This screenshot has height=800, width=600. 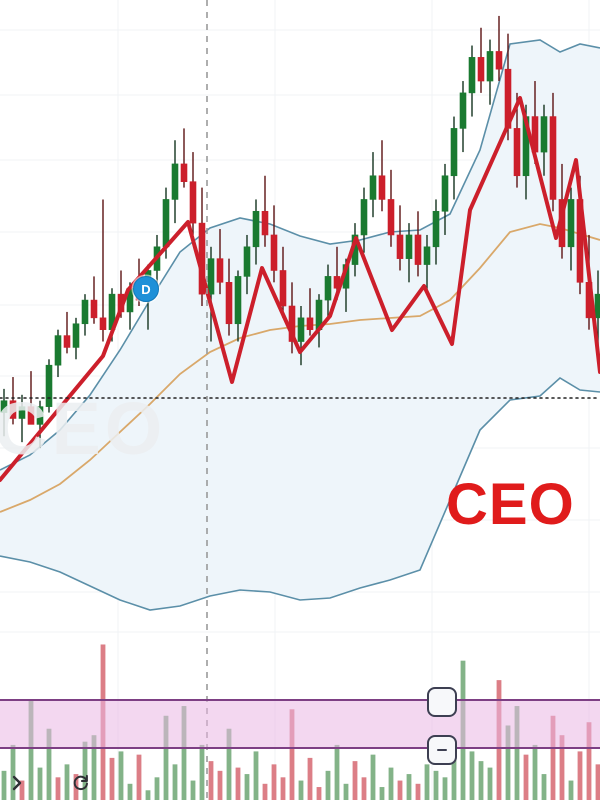 What do you see at coordinates (17, 783) in the screenshot?
I see `chevron-right-icon` at bounding box center [17, 783].